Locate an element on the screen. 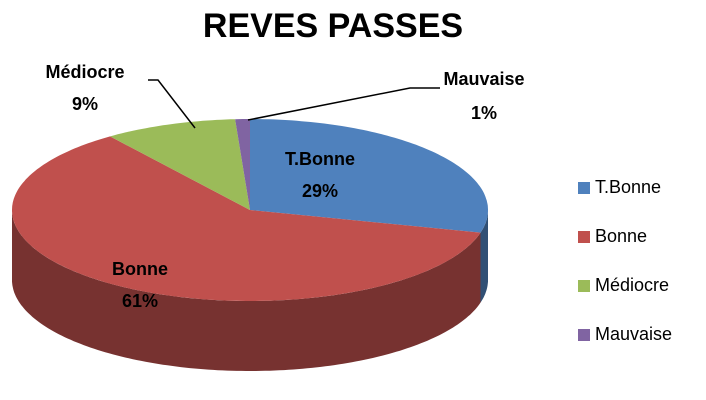  data-label-value: 61% is located at coordinates (140, 301).